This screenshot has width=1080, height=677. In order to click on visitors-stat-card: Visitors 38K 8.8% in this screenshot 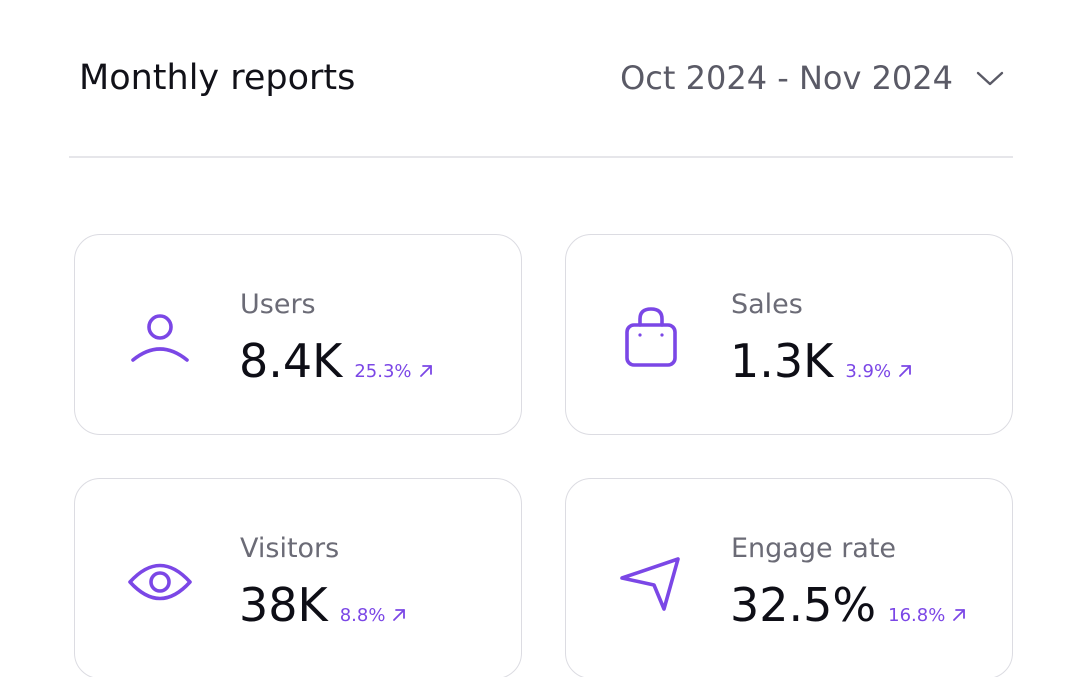, I will do `click(298, 577)`.